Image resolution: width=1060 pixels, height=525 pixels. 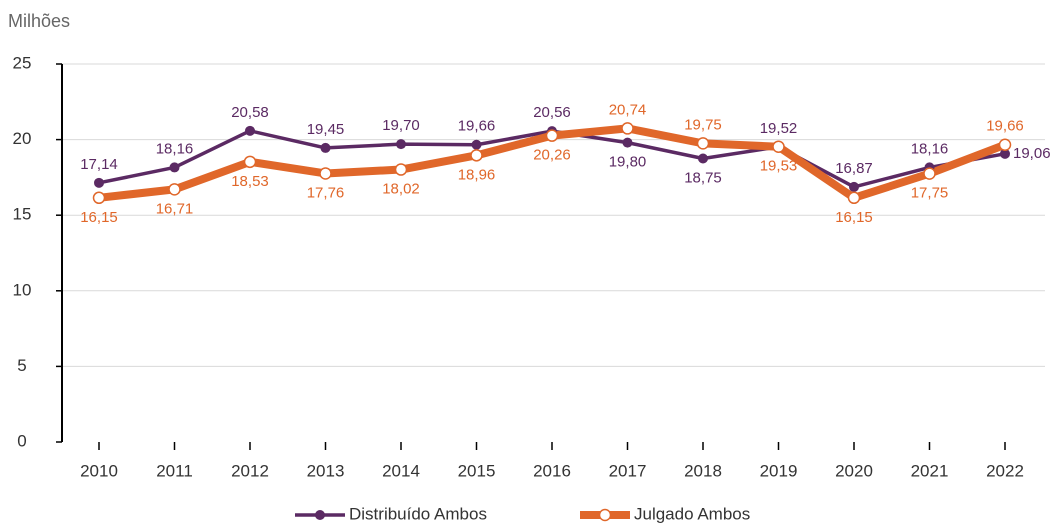 I want to click on y-tick-label: 25, so click(x=22, y=62).